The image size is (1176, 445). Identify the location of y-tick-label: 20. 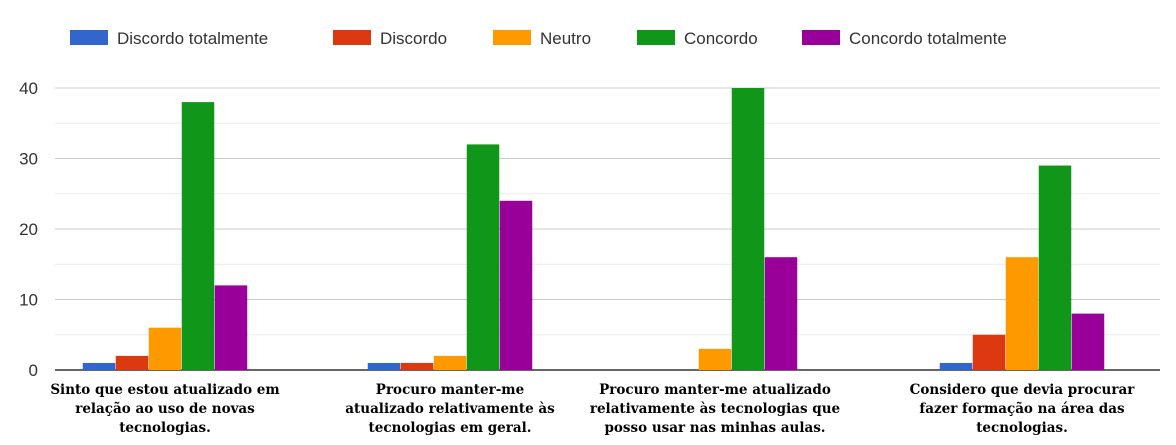
(28, 229).